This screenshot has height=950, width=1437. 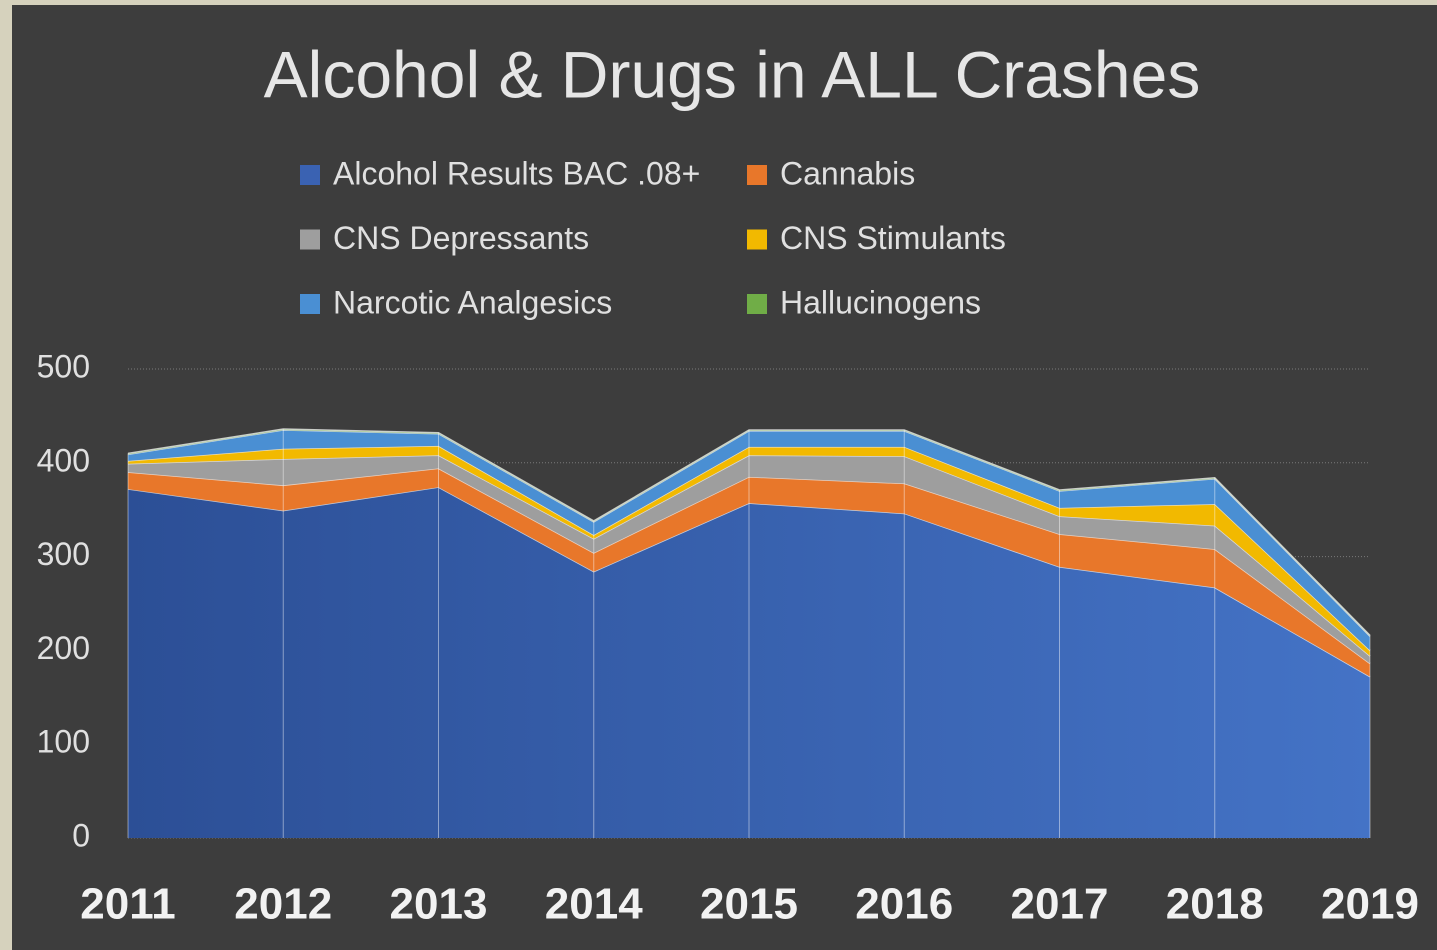 What do you see at coordinates (594, 904) in the screenshot?
I see `x-tick-label: 2014` at bounding box center [594, 904].